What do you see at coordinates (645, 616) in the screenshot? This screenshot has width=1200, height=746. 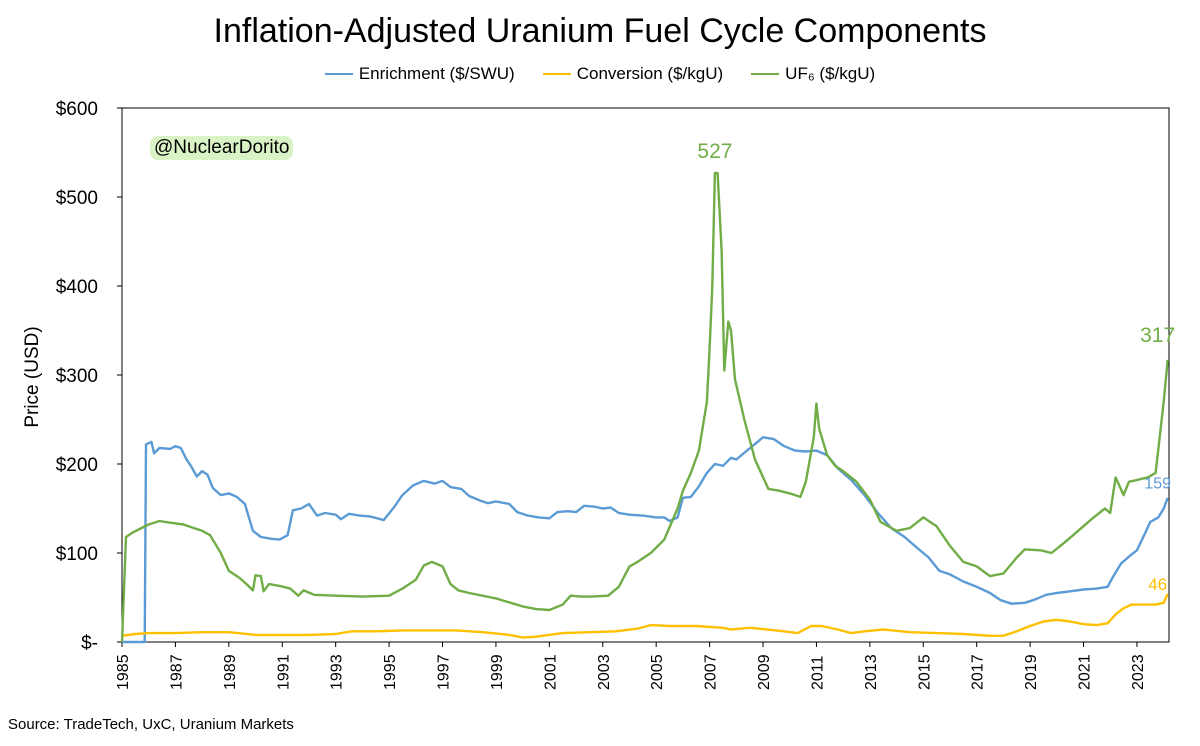 I see `series-line-conversion` at bounding box center [645, 616].